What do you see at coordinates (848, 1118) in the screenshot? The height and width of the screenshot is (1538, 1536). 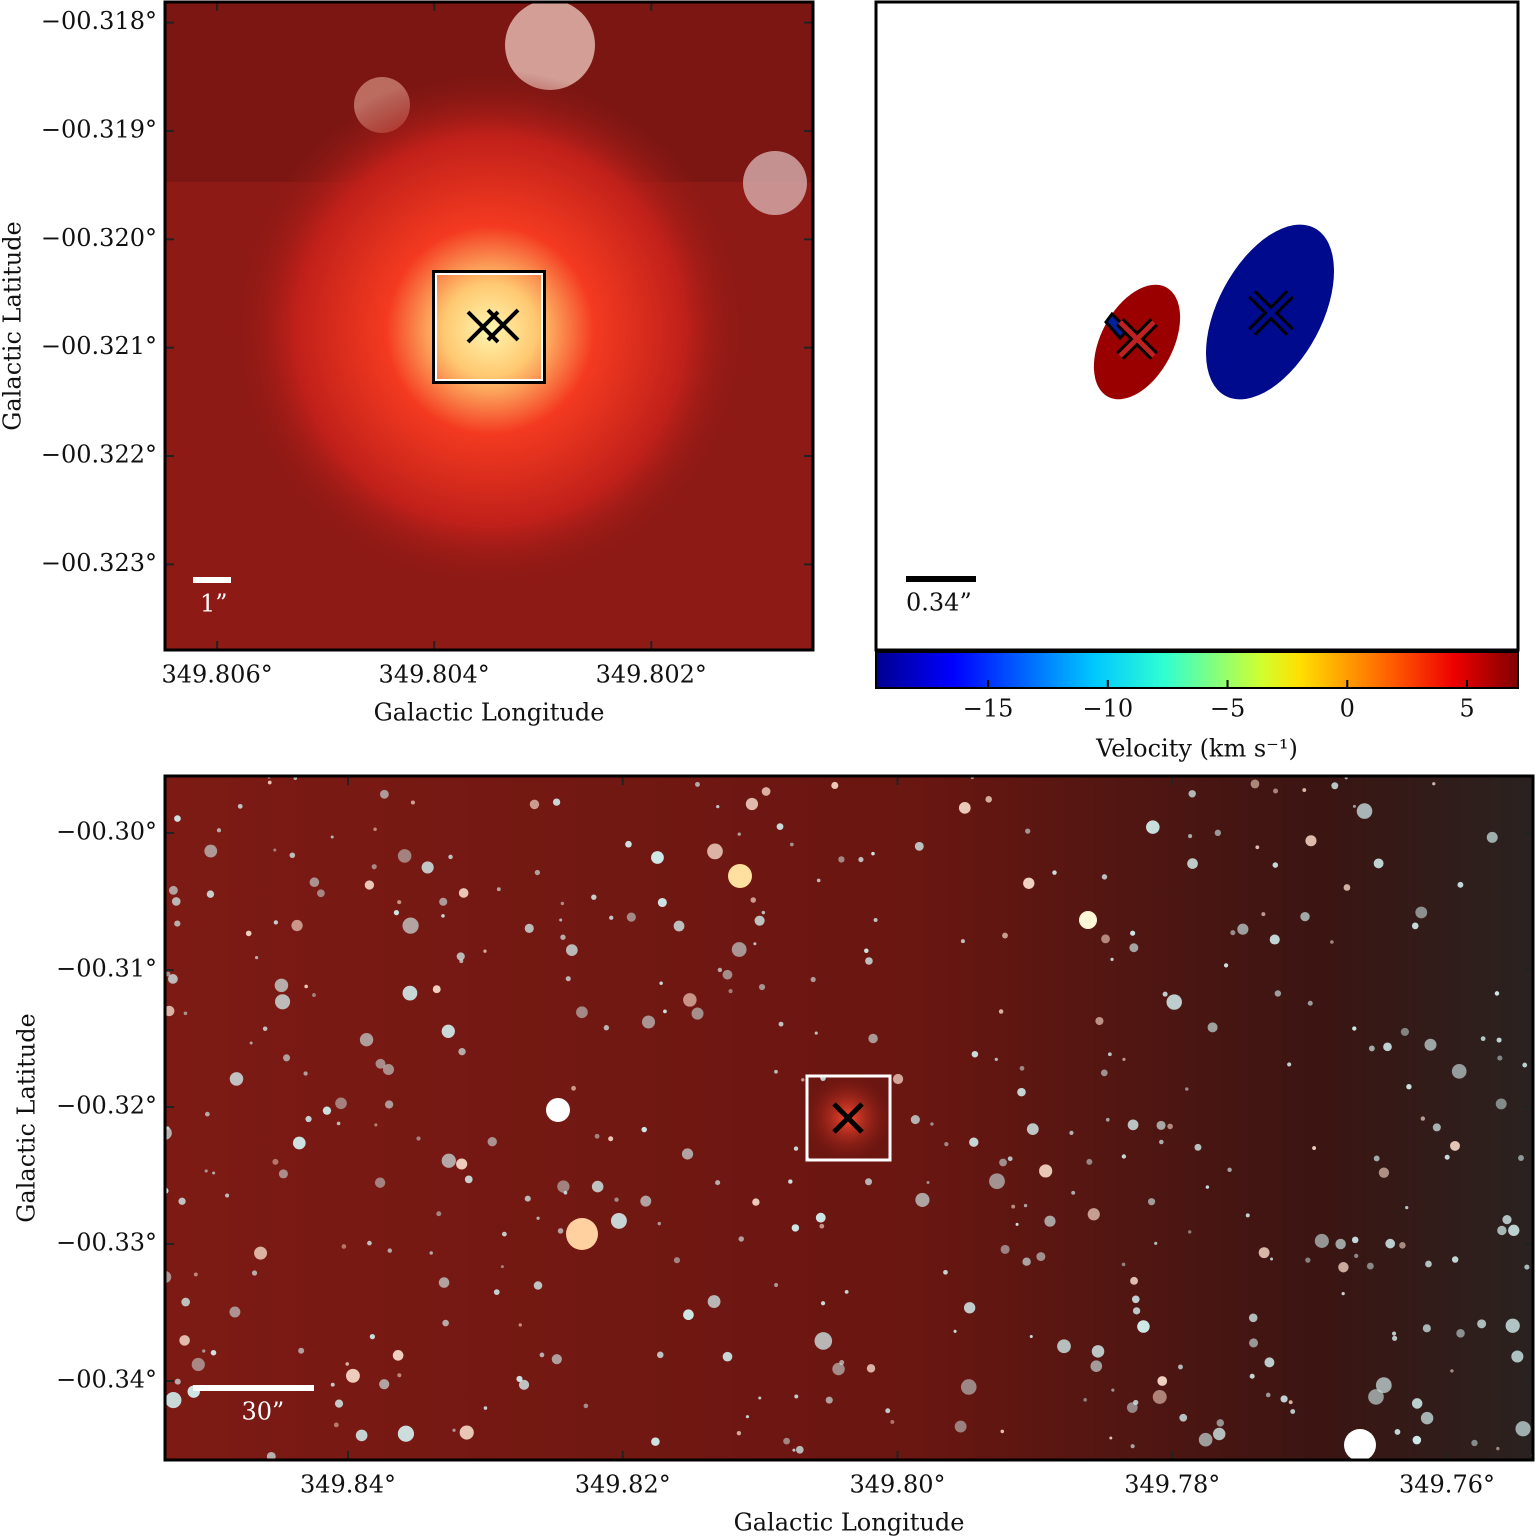 I see `cross-marker` at bounding box center [848, 1118].